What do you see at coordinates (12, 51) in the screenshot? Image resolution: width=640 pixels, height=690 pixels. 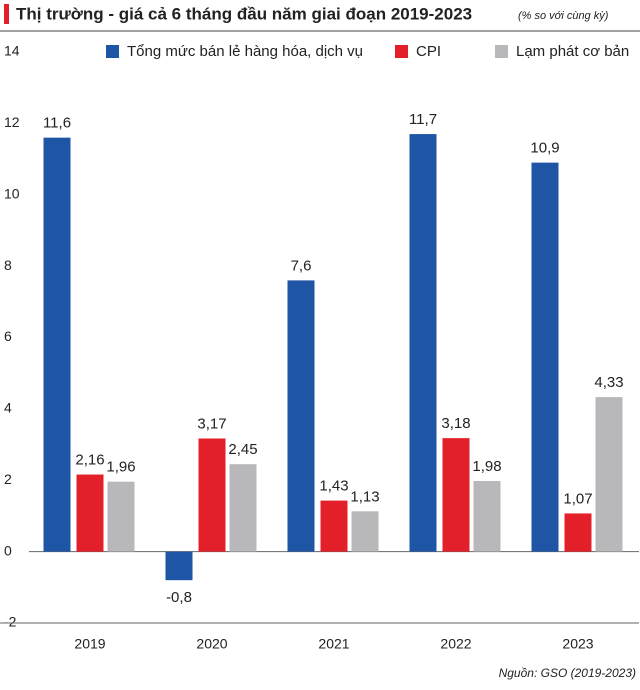 I see `y-tick-label: 14` at bounding box center [12, 51].